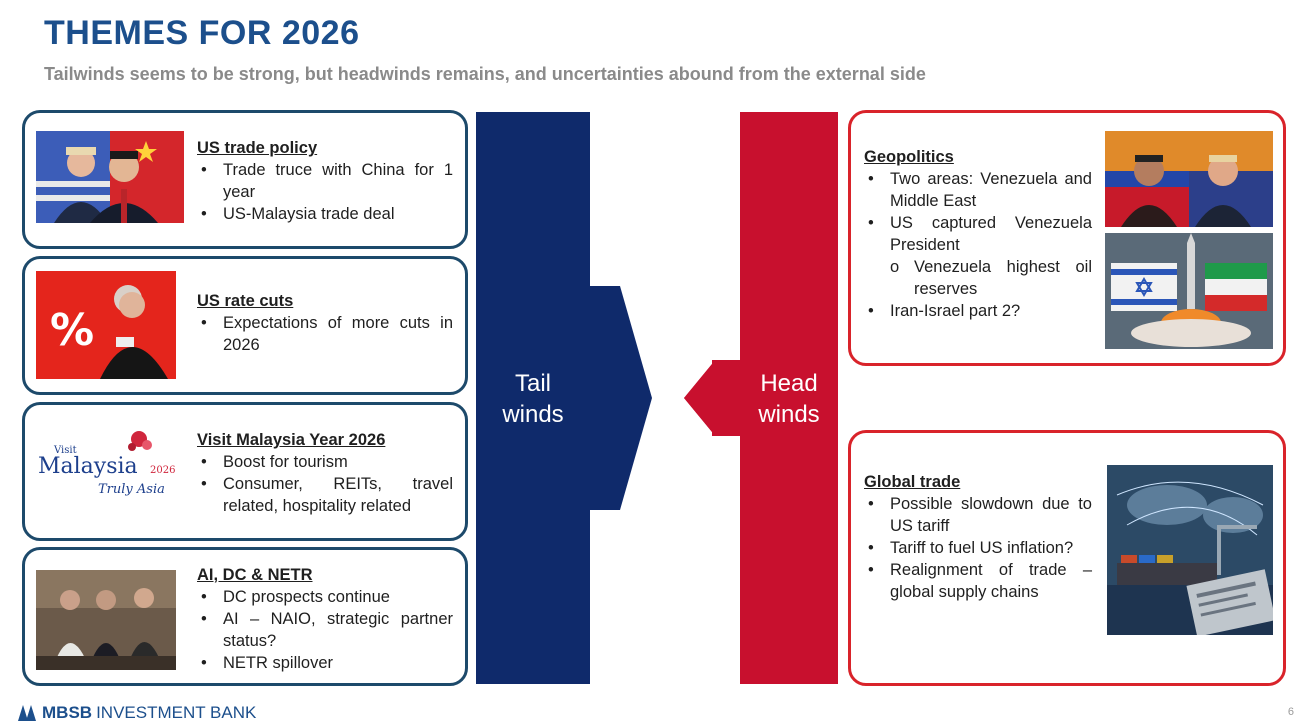 The height and width of the screenshot is (728, 1308). I want to click on bullet-item: Tariff to fuel US inflation?, so click(978, 548).